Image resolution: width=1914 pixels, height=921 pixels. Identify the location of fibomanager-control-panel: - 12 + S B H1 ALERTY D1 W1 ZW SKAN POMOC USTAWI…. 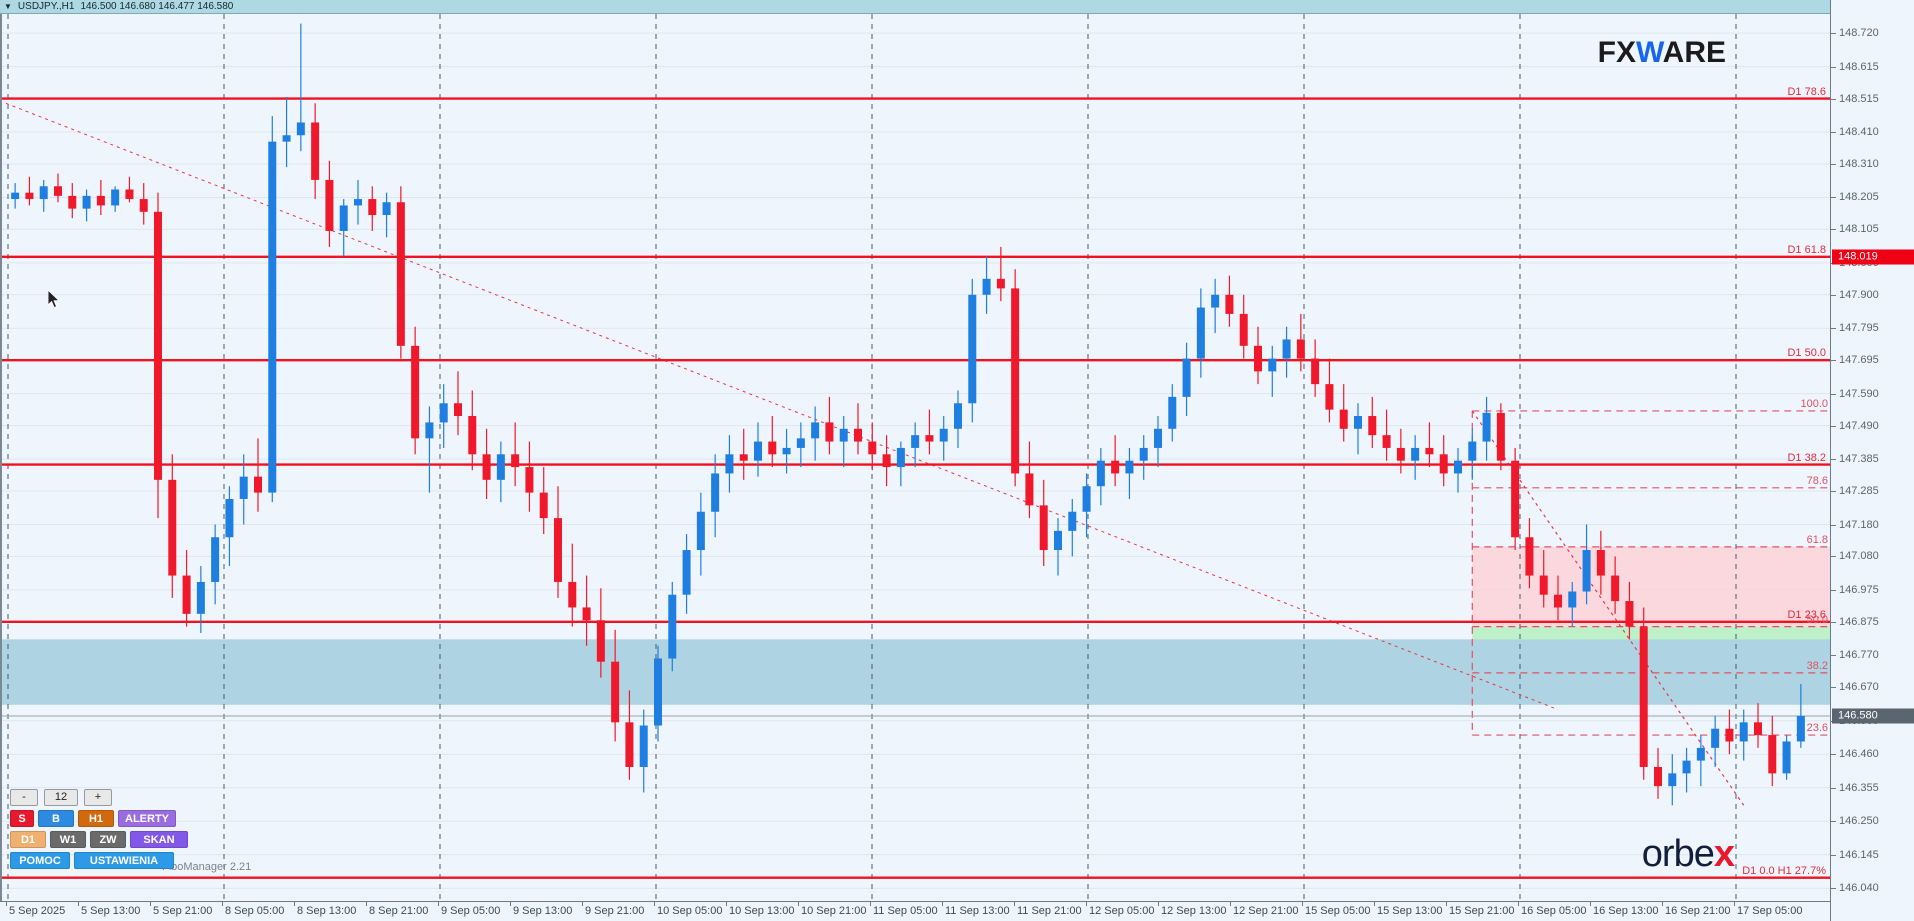
(125, 831).